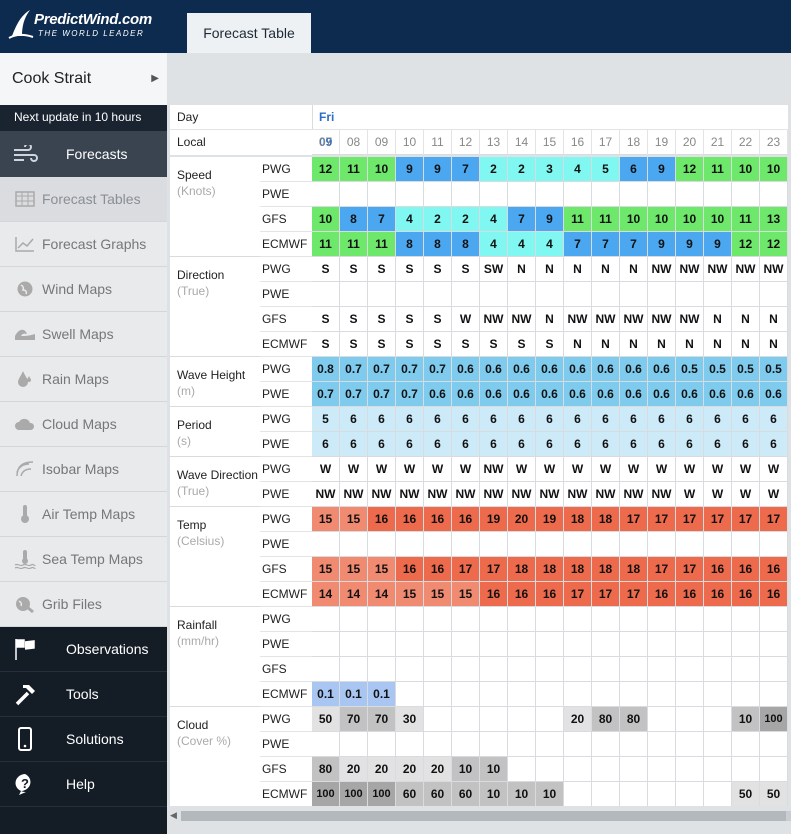 This screenshot has width=791, height=834. Describe the element at coordinates (83, 379) in the screenshot. I see `sidebar-item-rain-maps: Rain Maps` at that location.